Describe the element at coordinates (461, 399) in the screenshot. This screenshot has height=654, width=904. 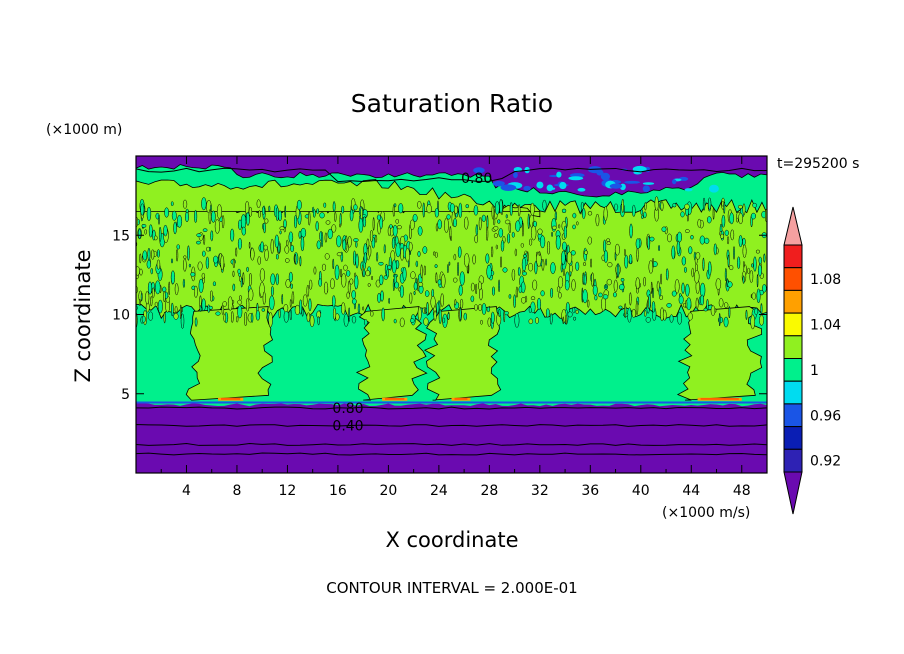
I see `peak-core` at that location.